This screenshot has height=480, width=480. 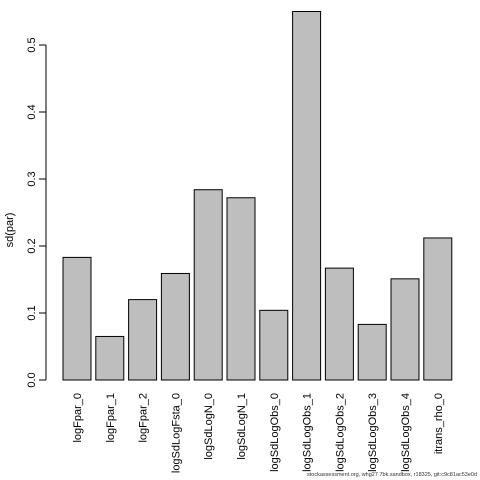 I want to click on y-axis: 0.0 0.1 0.2 0.3 0.4 0.5, so click(x=36, y=212).